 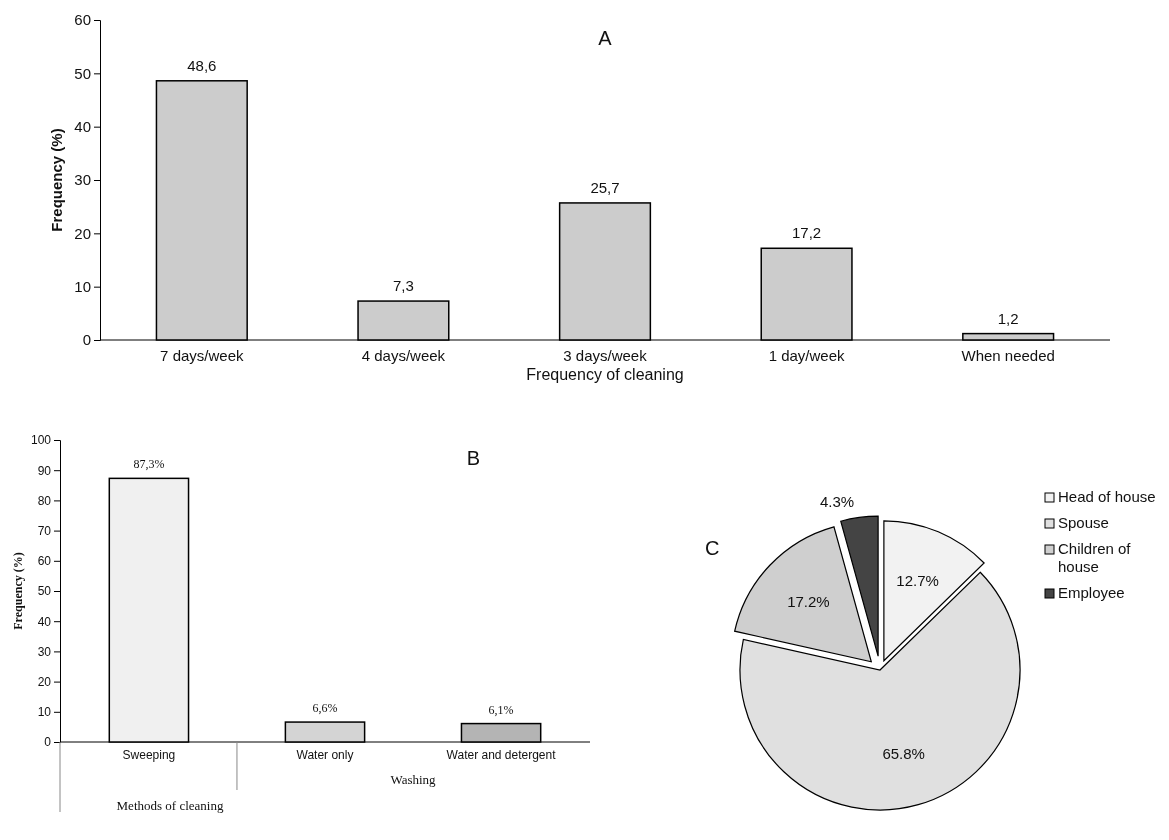 I want to click on x-tick-label: 7 days/week, so click(x=202, y=355).